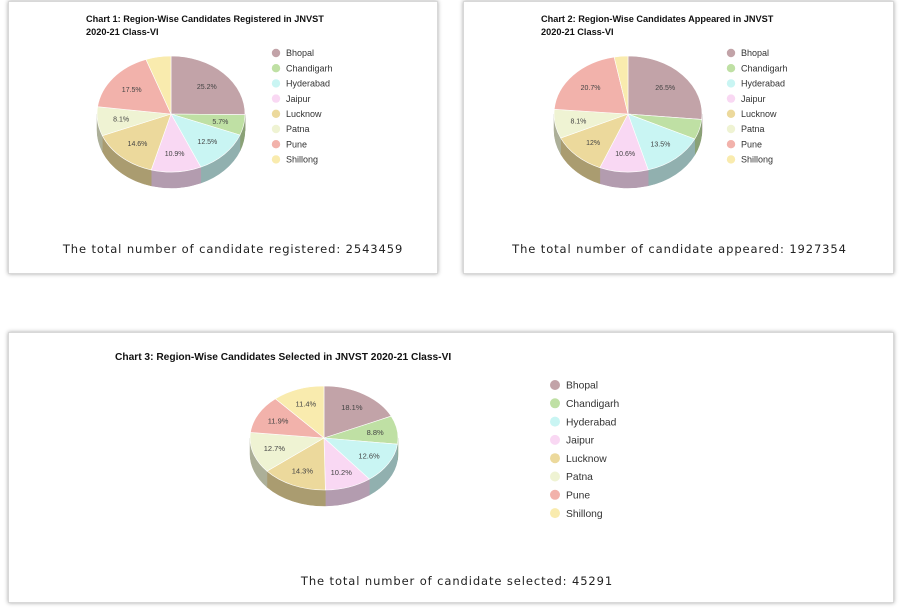 The height and width of the screenshot is (609, 902). Describe the element at coordinates (303, 471) in the screenshot. I see `pie-label-lucknow: 14.3%` at that location.